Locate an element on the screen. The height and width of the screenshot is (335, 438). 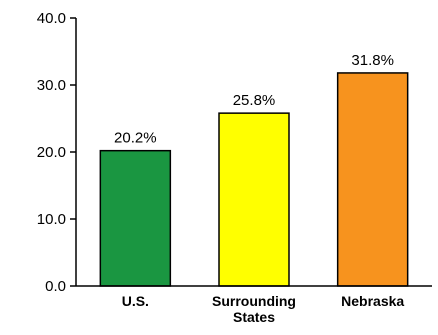
x-category-label: Nebraska is located at coordinates (372, 301).